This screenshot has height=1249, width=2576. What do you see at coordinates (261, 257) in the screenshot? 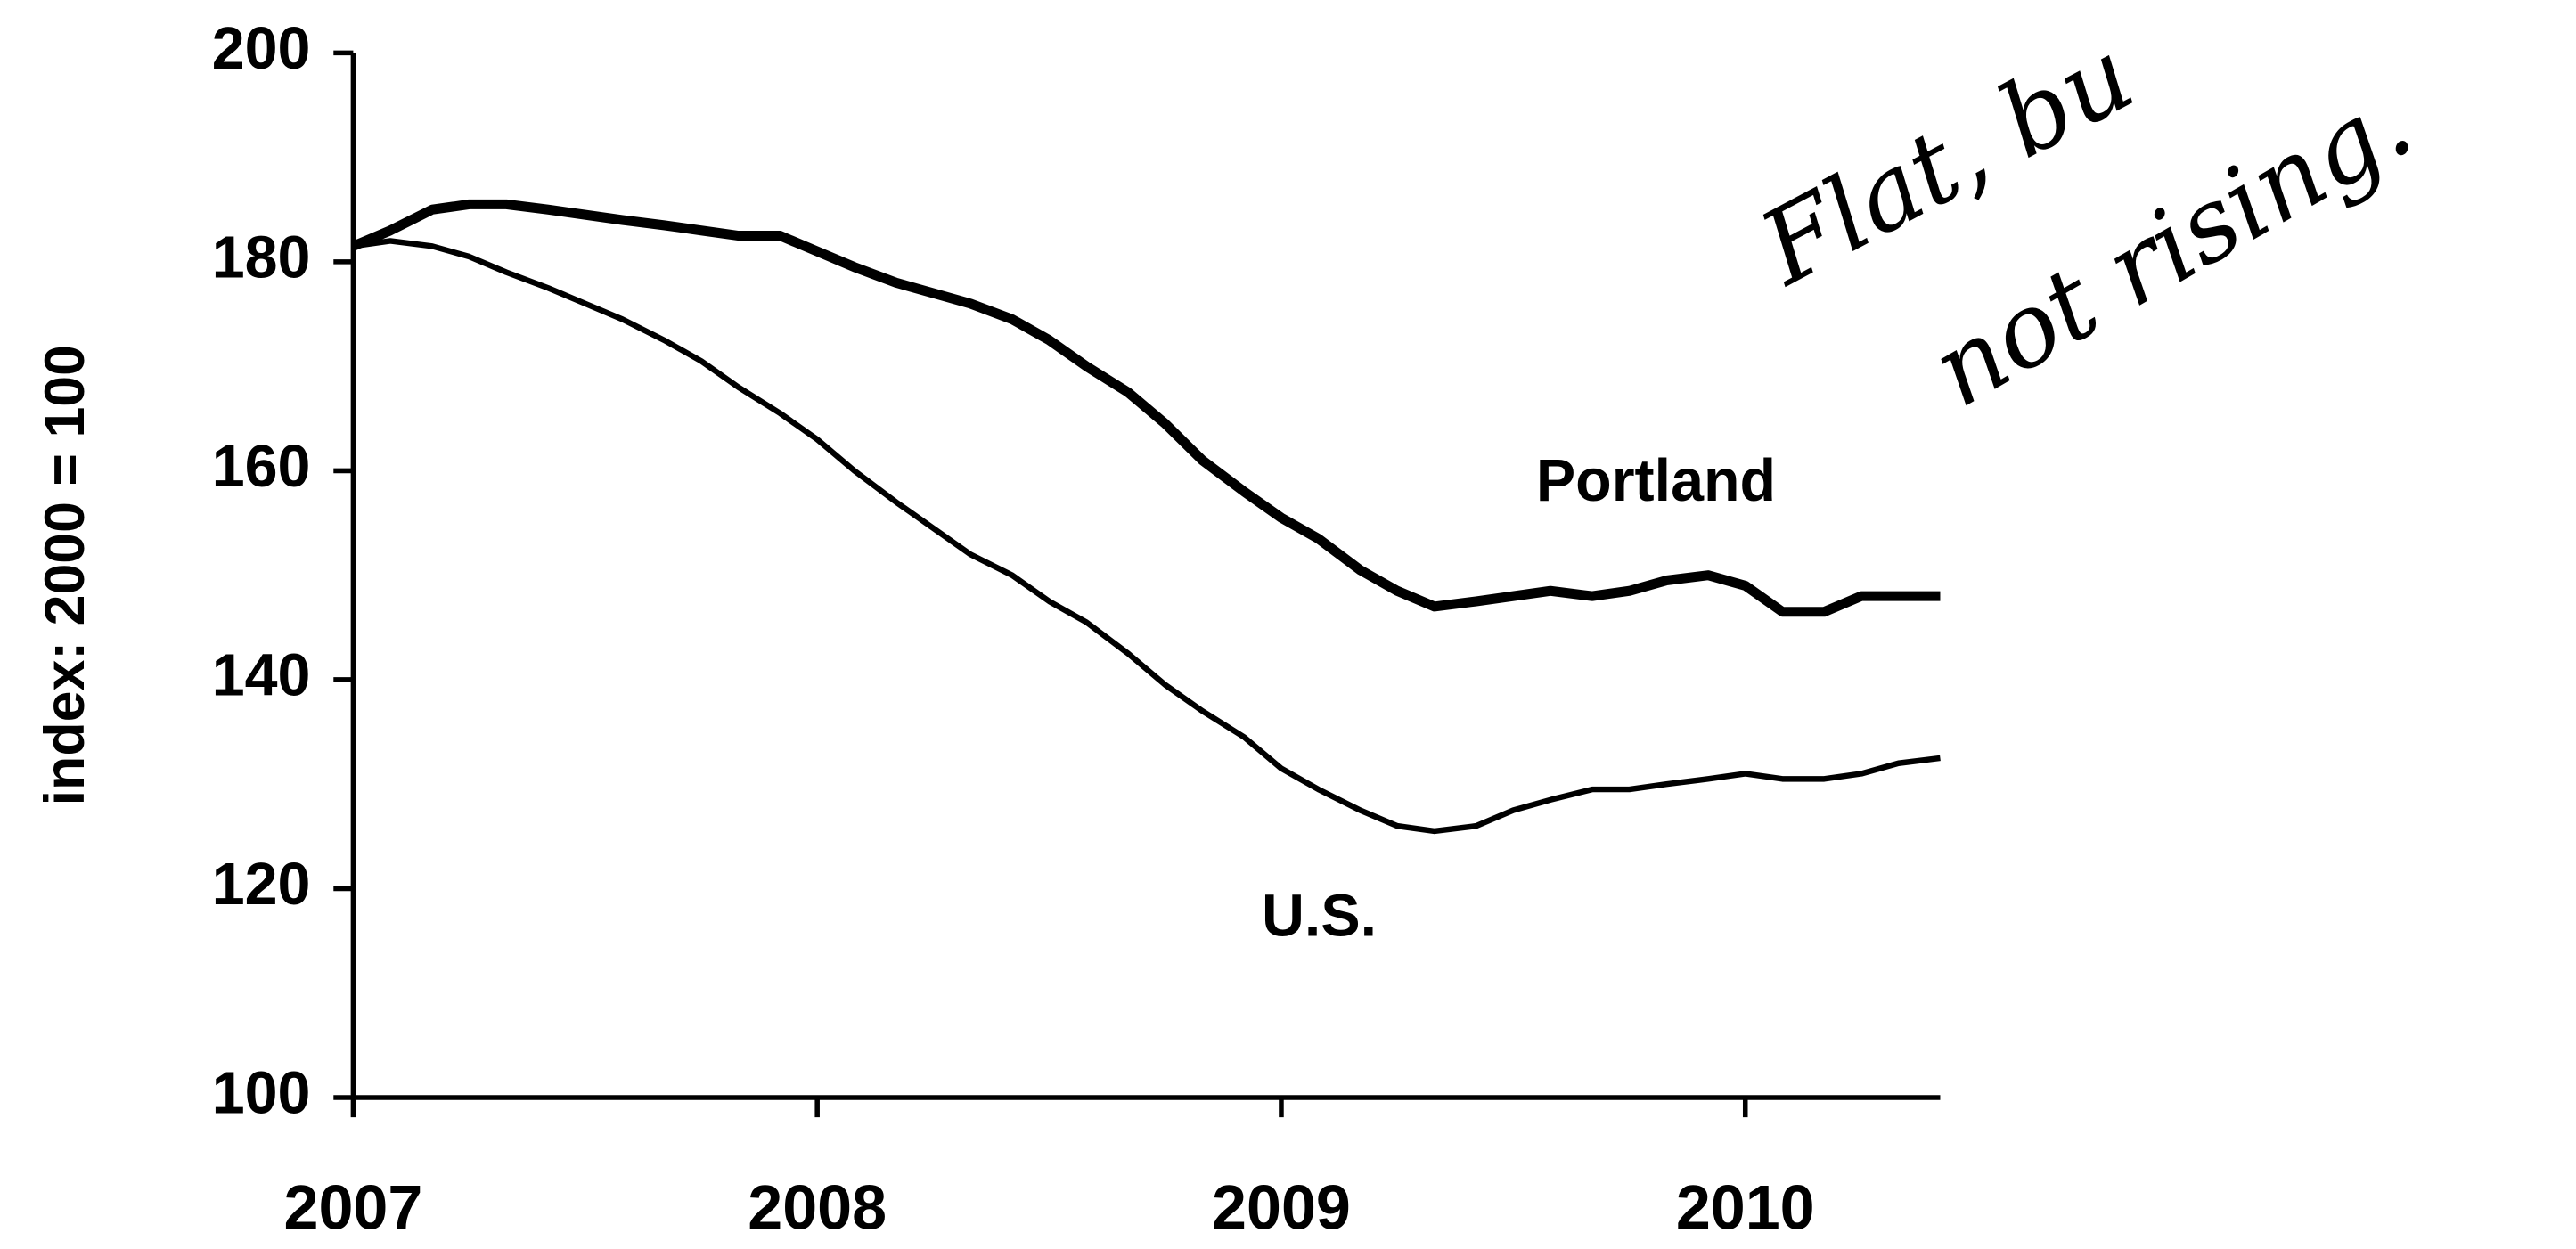
I see `y-tick-label: 180` at bounding box center [261, 257].